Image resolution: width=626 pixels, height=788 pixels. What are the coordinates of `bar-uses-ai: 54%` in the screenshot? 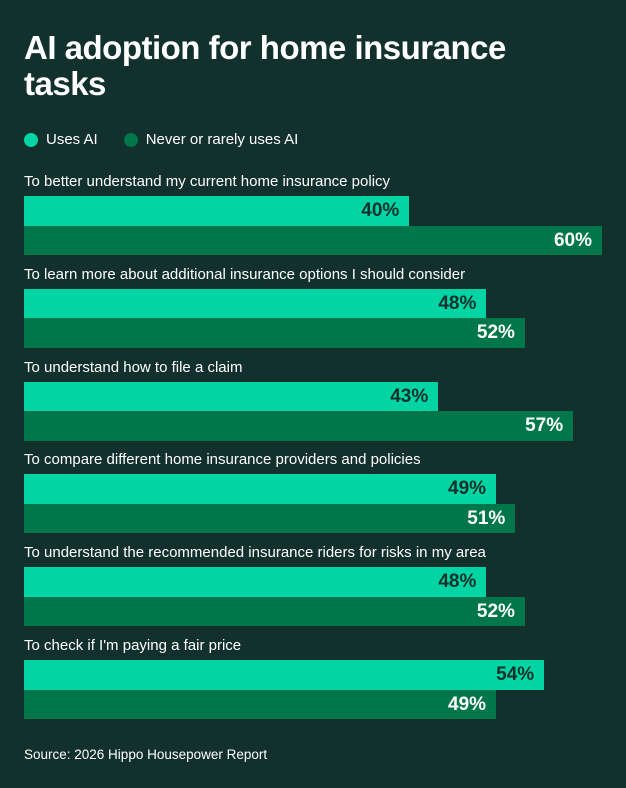 It's located at (284, 675).